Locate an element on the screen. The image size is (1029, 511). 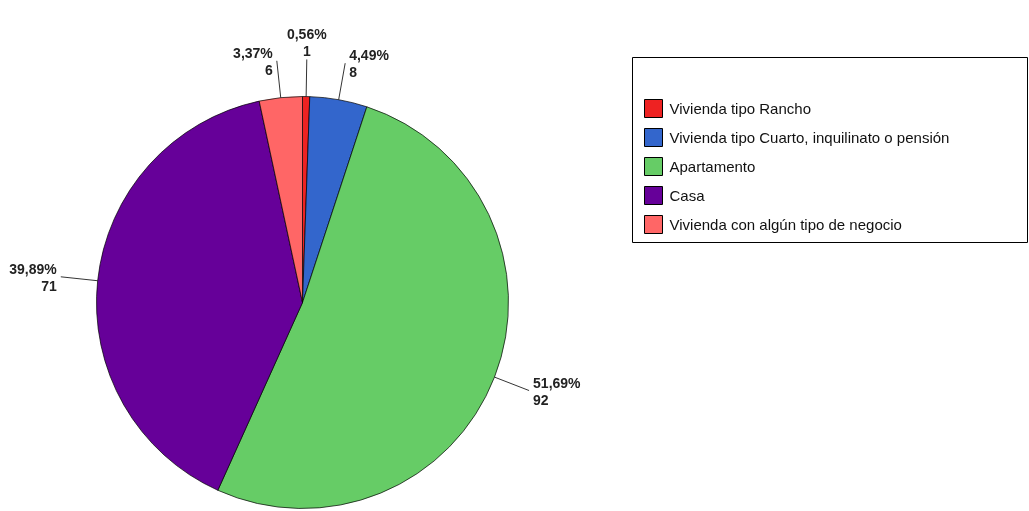
legend-label: Casa is located at coordinates (687, 195).